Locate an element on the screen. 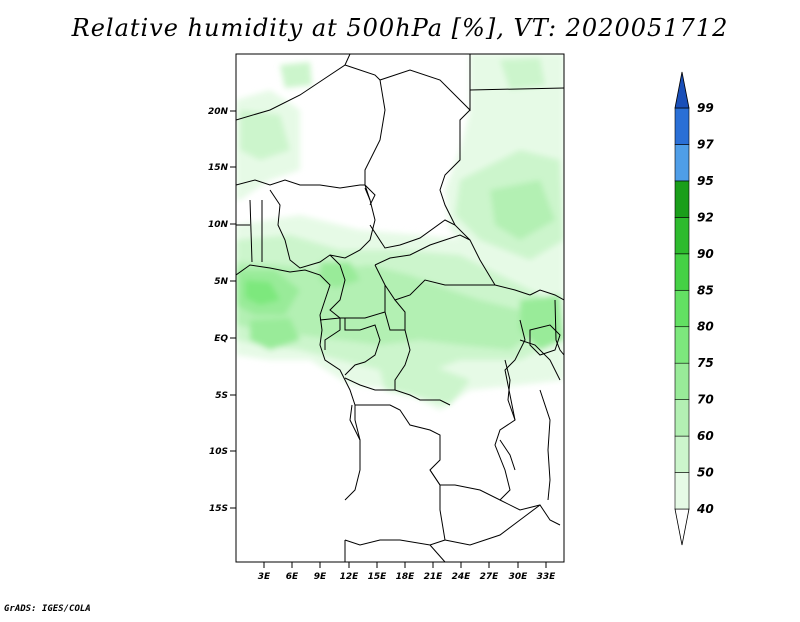 The image size is (800, 622). colorbar-label: 90 is located at coordinates (705, 254).